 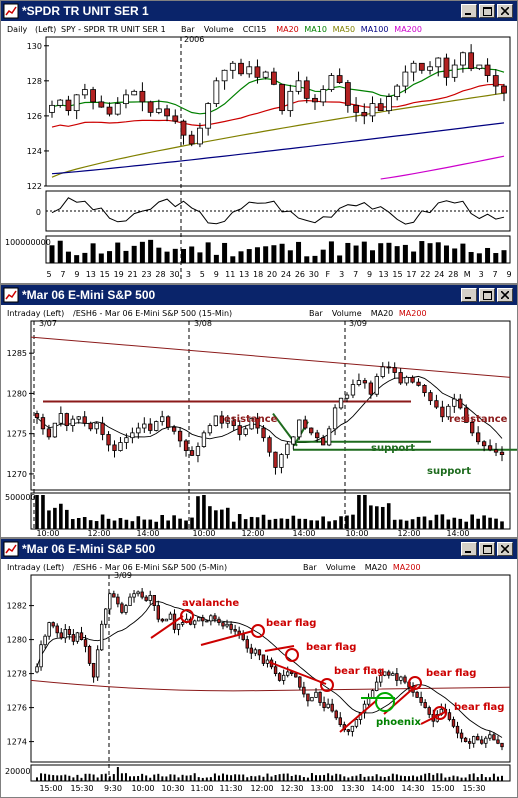 I want to click on annotation-support: support, so click(x=393, y=448).